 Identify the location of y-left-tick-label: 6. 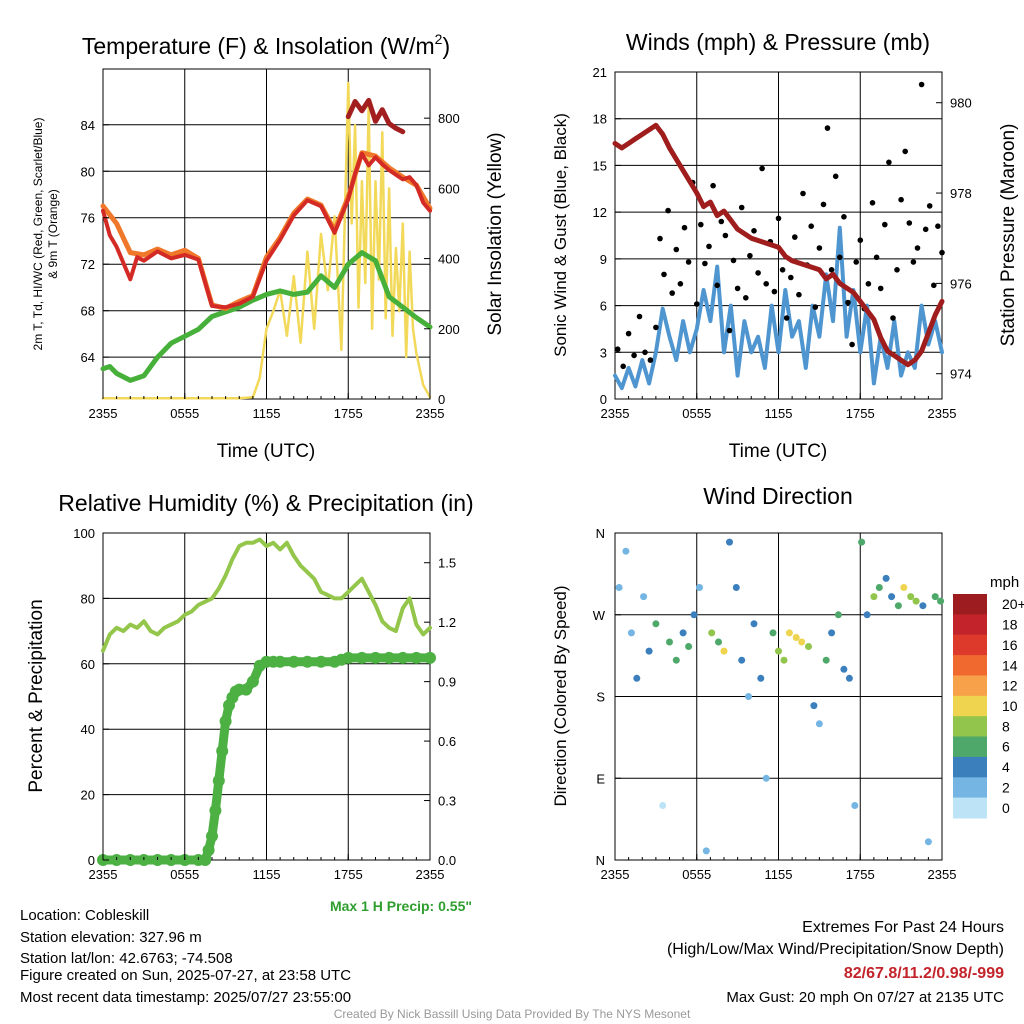
(603, 306).